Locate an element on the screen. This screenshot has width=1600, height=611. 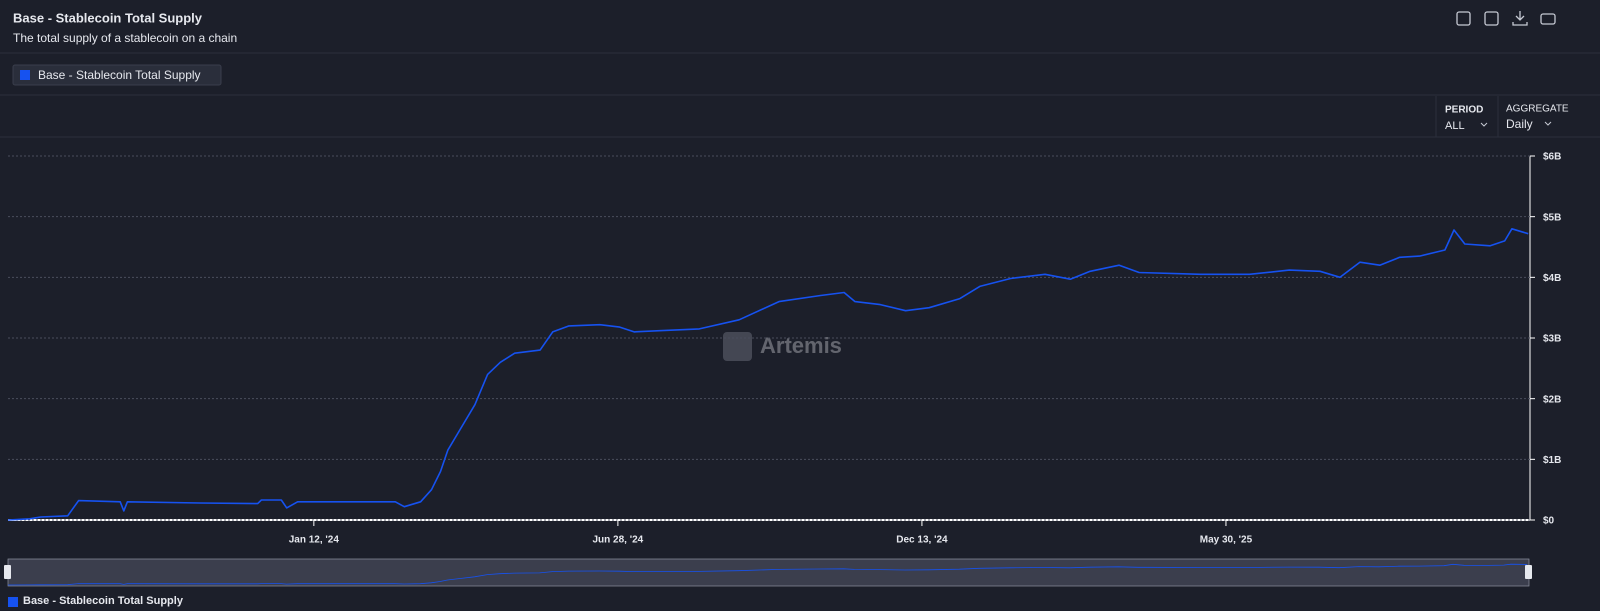
x-tick-label: Dec 13, '24 is located at coordinates (922, 540).